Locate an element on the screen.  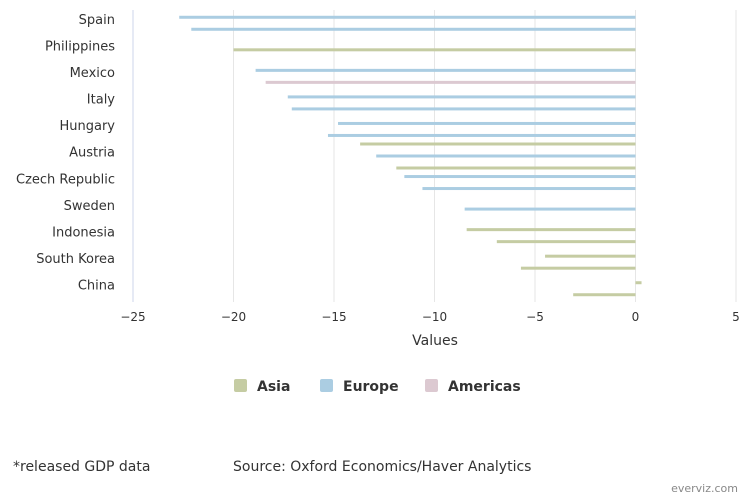
x-tick-label-3: −10 is located at coordinates (434, 317).